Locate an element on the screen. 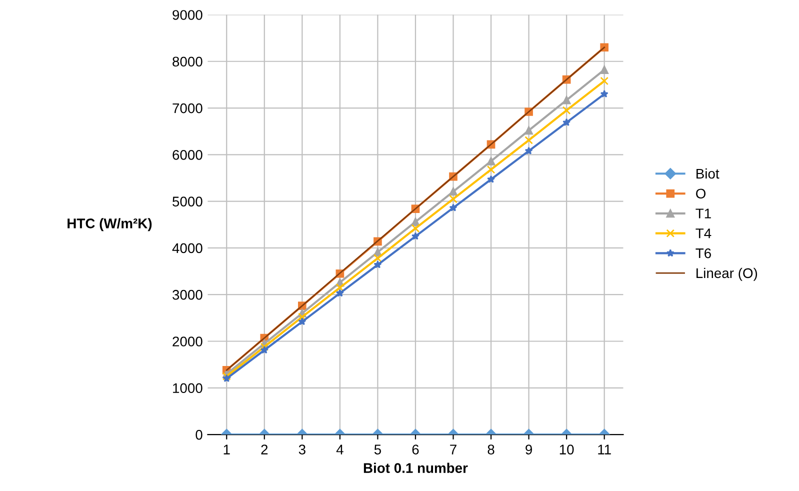  y-tick-label: 2000 is located at coordinates (187, 341).